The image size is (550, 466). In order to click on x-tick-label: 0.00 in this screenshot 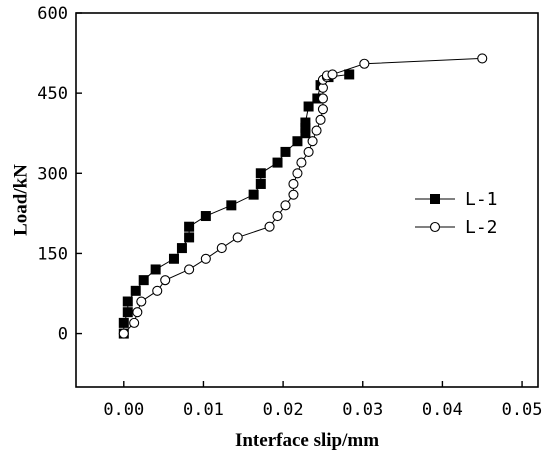, I will do `click(123, 410)`.